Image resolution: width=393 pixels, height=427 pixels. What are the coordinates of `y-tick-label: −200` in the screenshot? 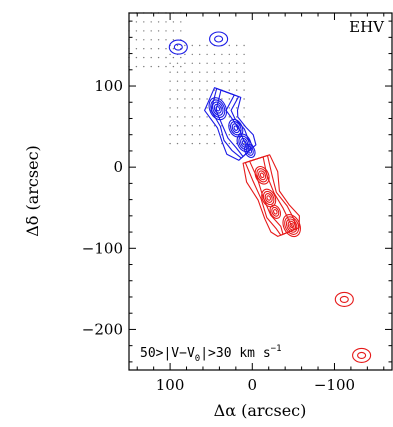 It's located at (102, 329).